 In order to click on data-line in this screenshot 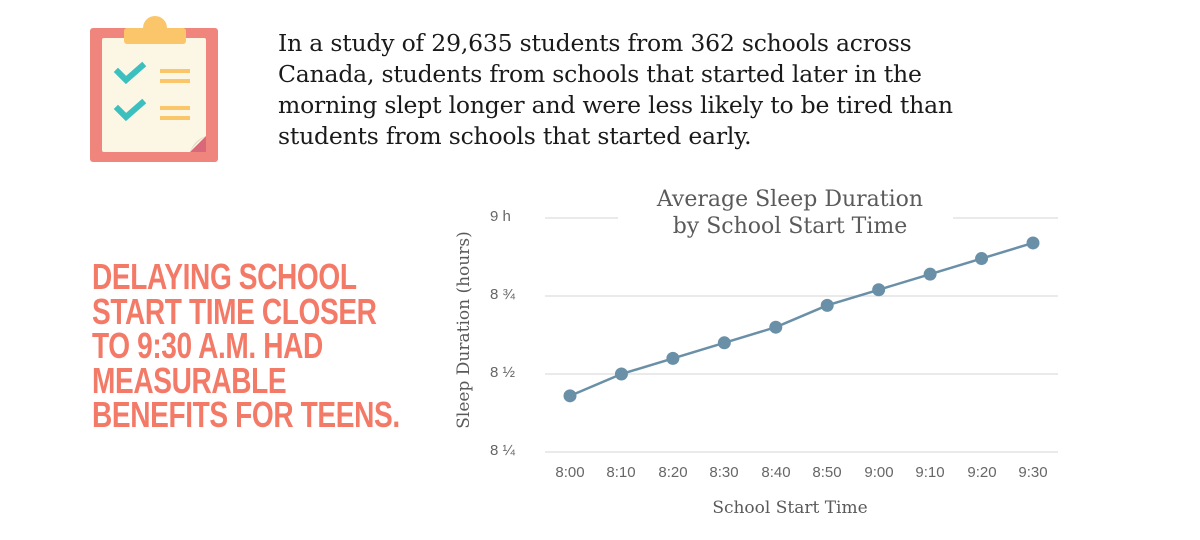, I will do `click(801, 319)`.